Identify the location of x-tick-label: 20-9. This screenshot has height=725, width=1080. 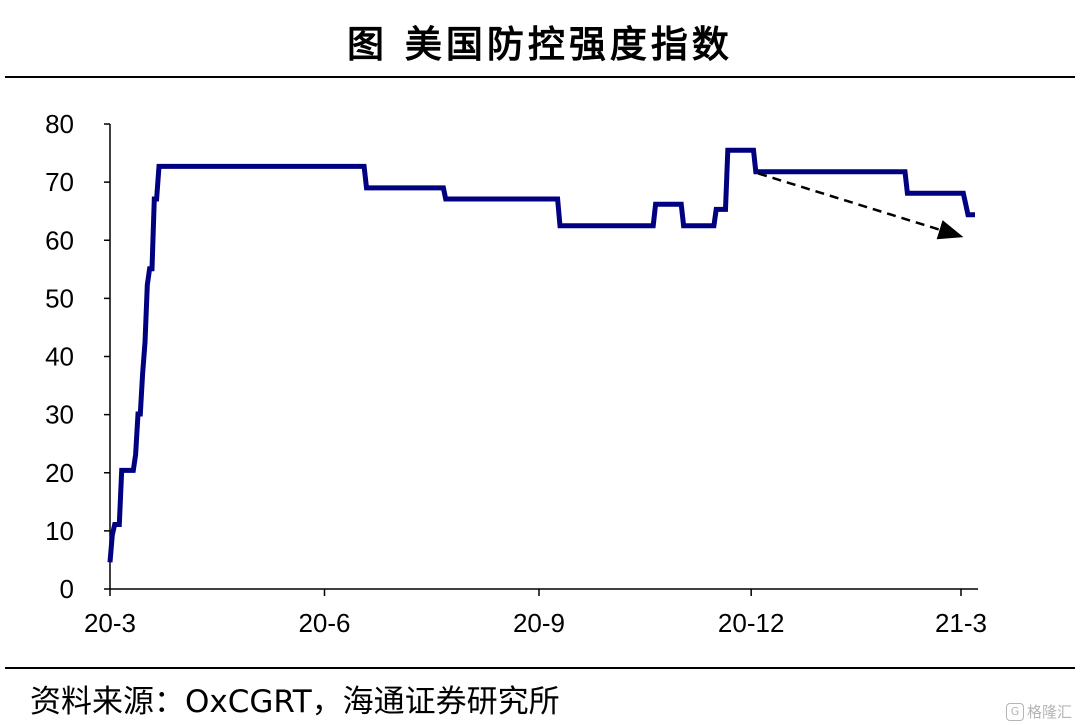
(539, 623).